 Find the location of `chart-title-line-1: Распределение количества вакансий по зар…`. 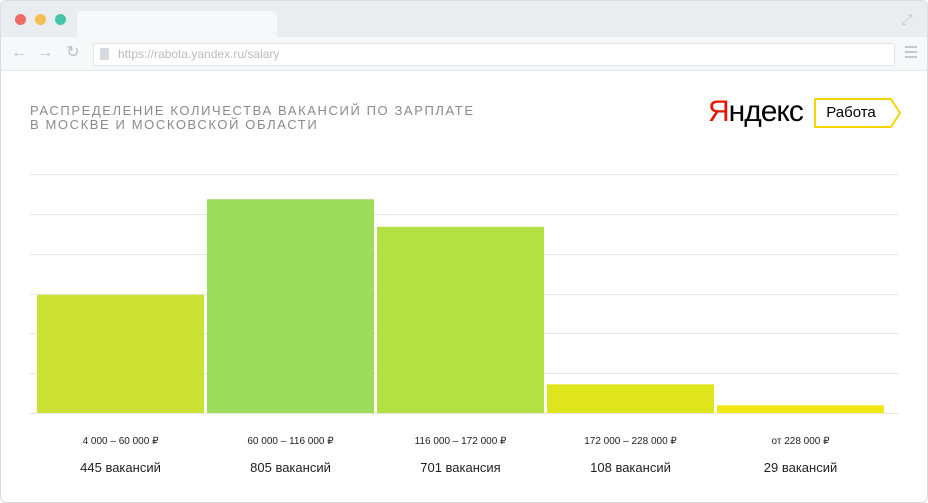

chart-title-line-1: Распределение количества вакансий по зар… is located at coordinates (252, 110).